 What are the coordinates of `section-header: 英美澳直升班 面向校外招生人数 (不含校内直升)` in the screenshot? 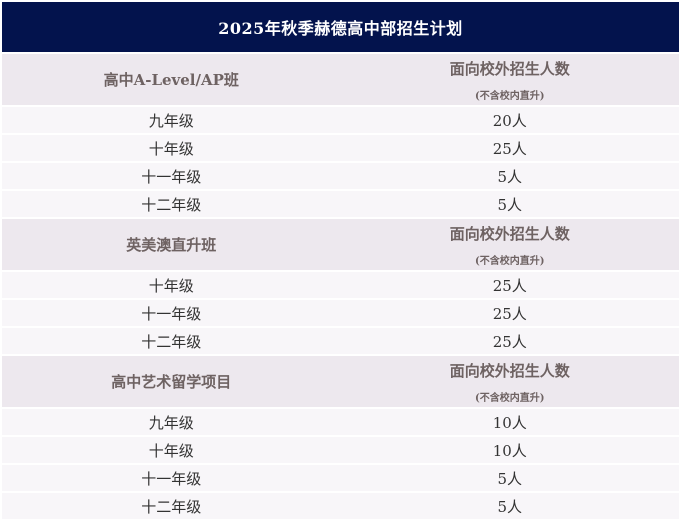 It's located at (340, 244).